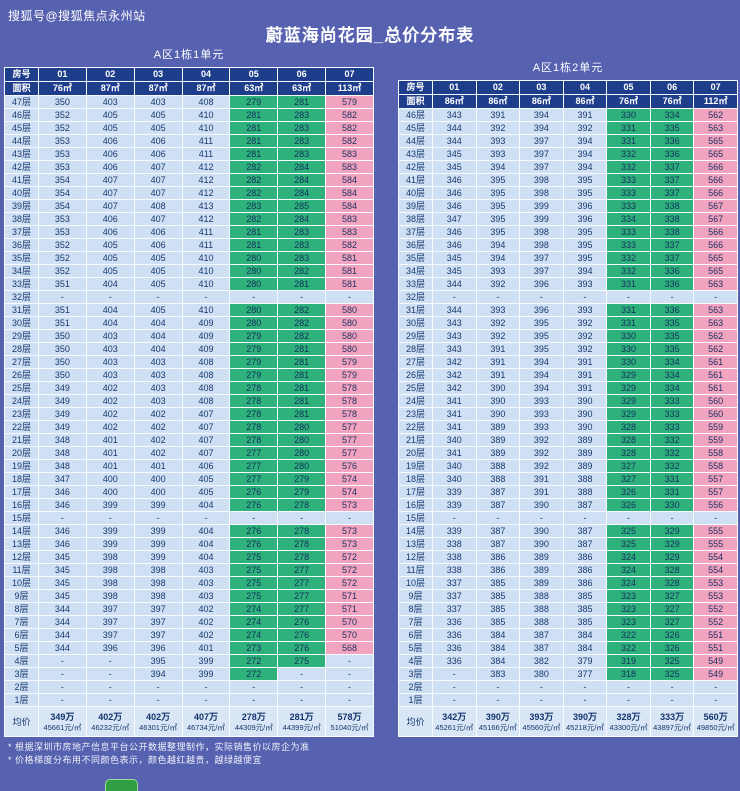 This screenshot has width=740, height=791. What do you see at coordinates (206, 258) in the screenshot?
I see `price-cell: 410` at bounding box center [206, 258].